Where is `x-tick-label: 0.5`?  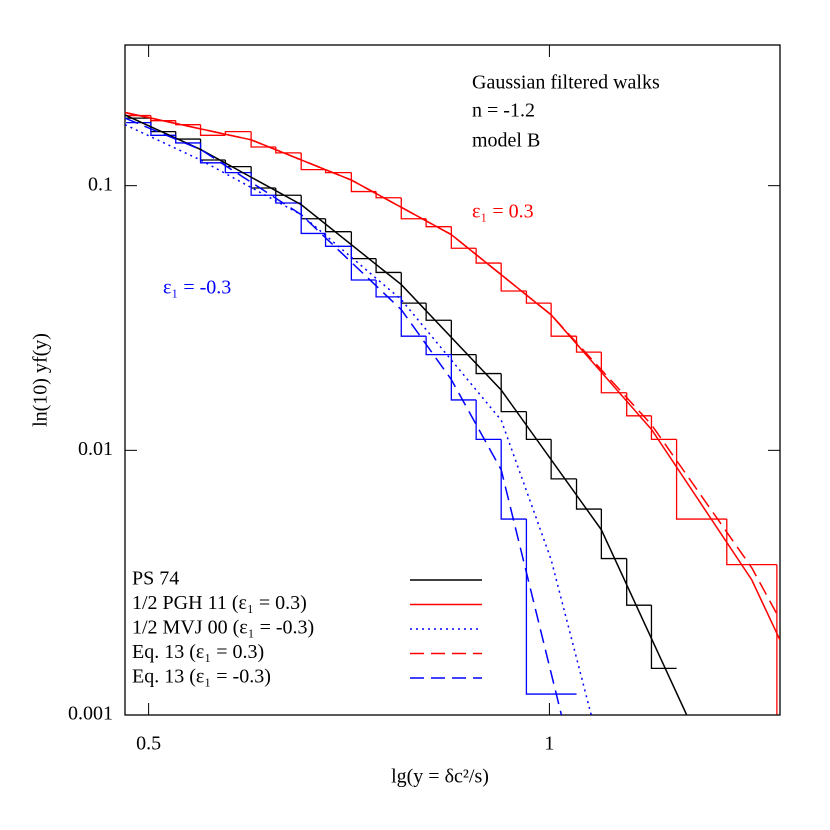 x-tick-label: 0.5 is located at coordinates (148, 744).